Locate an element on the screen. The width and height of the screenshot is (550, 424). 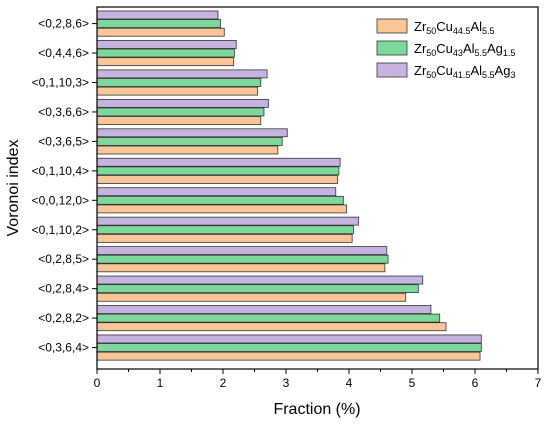
x-tick-label: 4 is located at coordinates (349, 383).